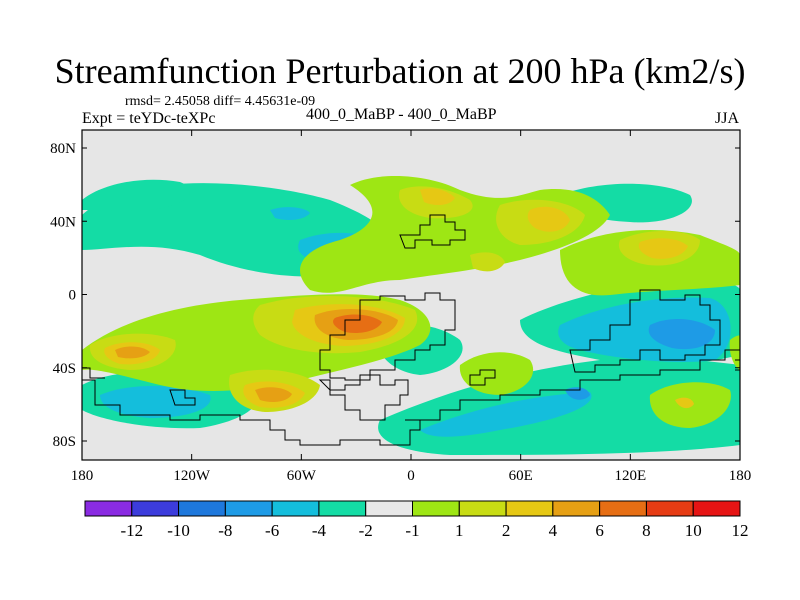 The height and width of the screenshot is (600, 800). What do you see at coordinates (663, 248) in the screenshot?
I see `pos-high-east` at bounding box center [663, 248].